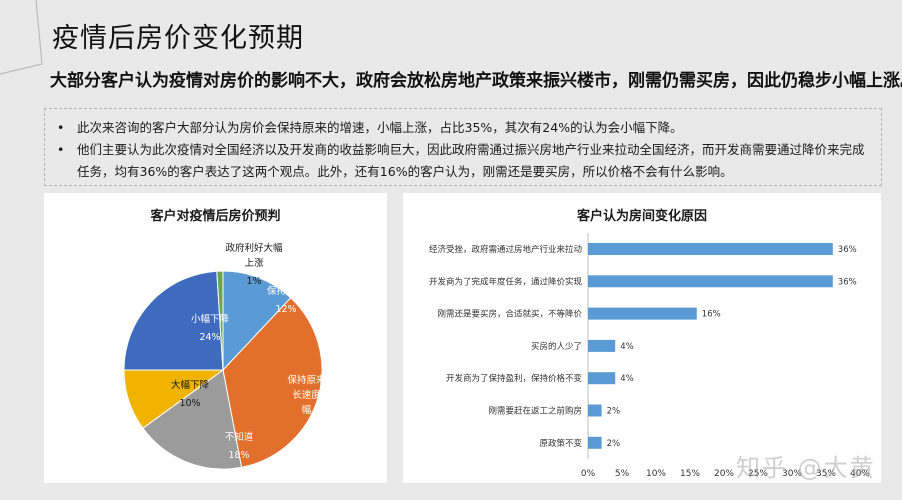 The width and height of the screenshot is (902, 500). Describe the element at coordinates (792, 474) in the screenshot. I see `x-tick-label: 30%` at that location.